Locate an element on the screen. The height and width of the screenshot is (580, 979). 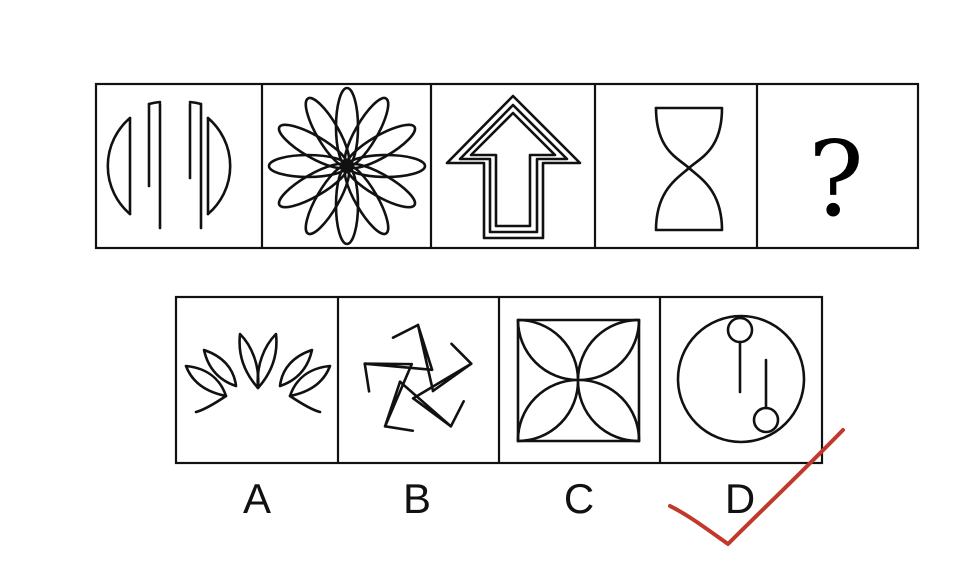
option-b is located at coordinates (418, 378).